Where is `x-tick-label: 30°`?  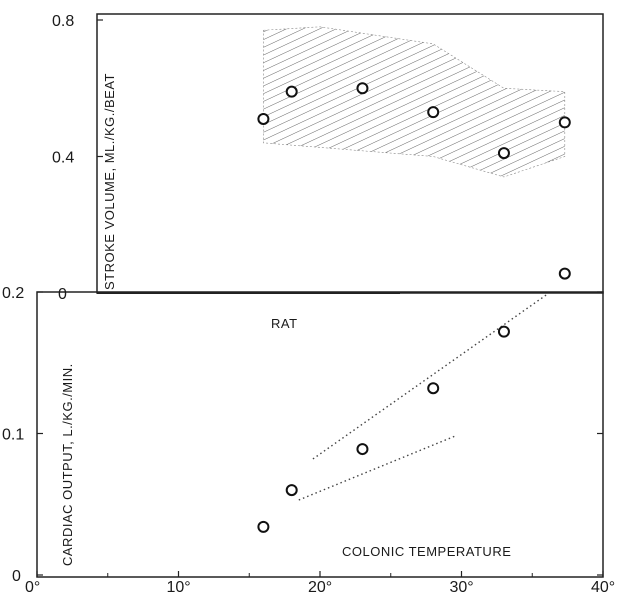
x-tick-label: 30° is located at coordinates (462, 586).